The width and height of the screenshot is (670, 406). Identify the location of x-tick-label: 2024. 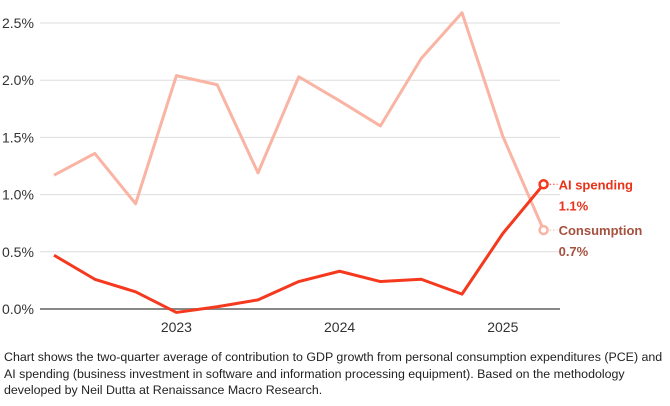
(339, 327).